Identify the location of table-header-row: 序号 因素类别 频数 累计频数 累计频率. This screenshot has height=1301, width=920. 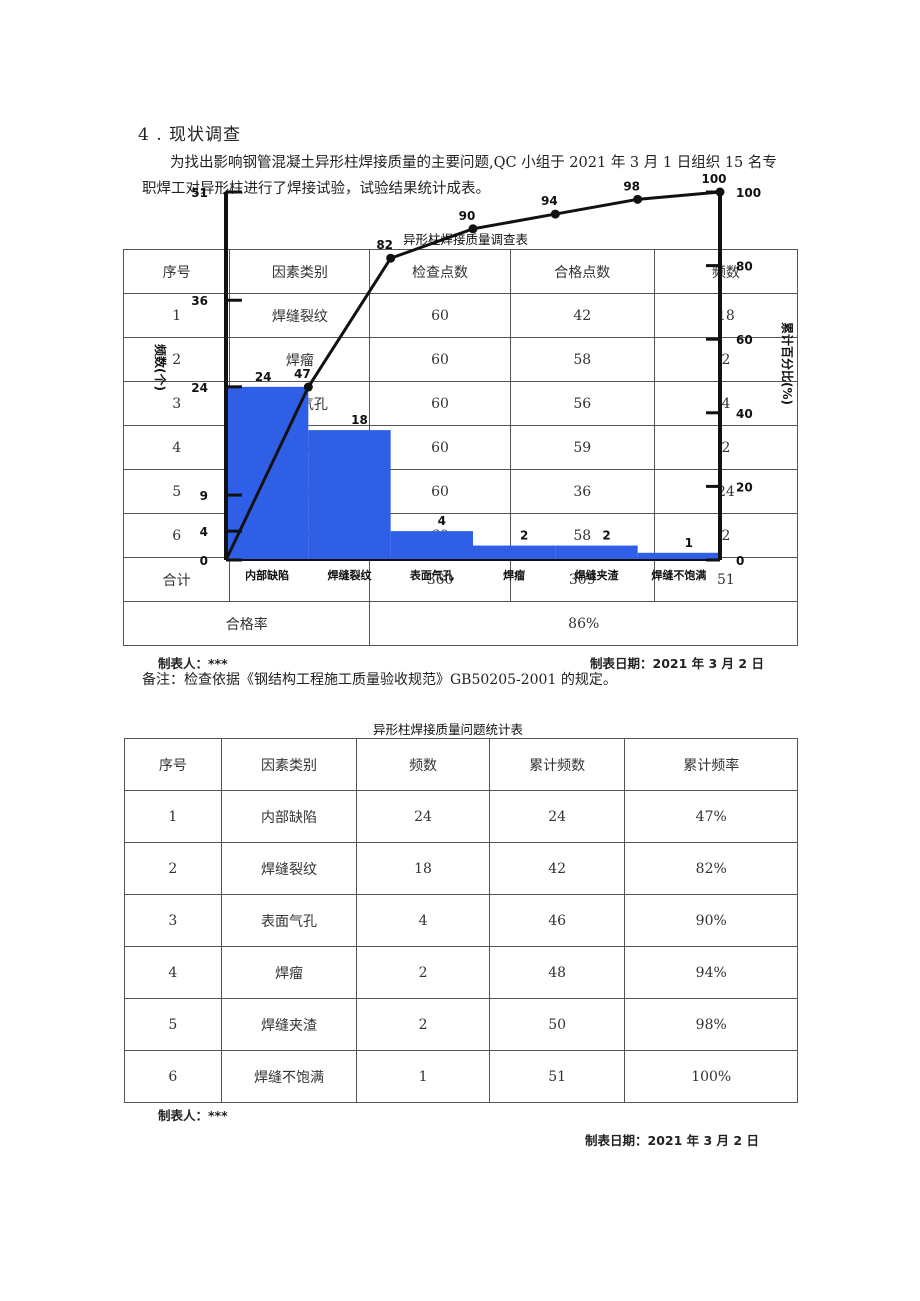
(461, 764).